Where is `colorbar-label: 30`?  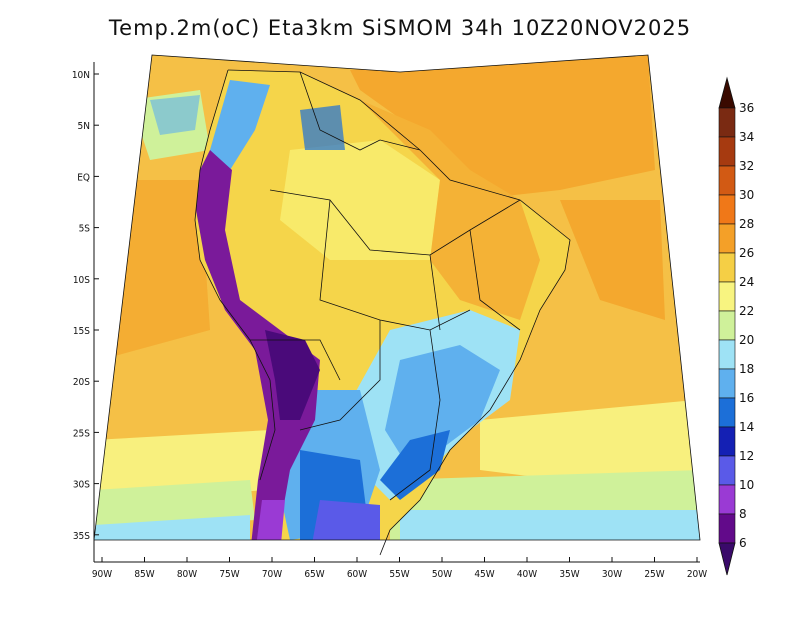 colorbar-label: 30 is located at coordinates (746, 195).